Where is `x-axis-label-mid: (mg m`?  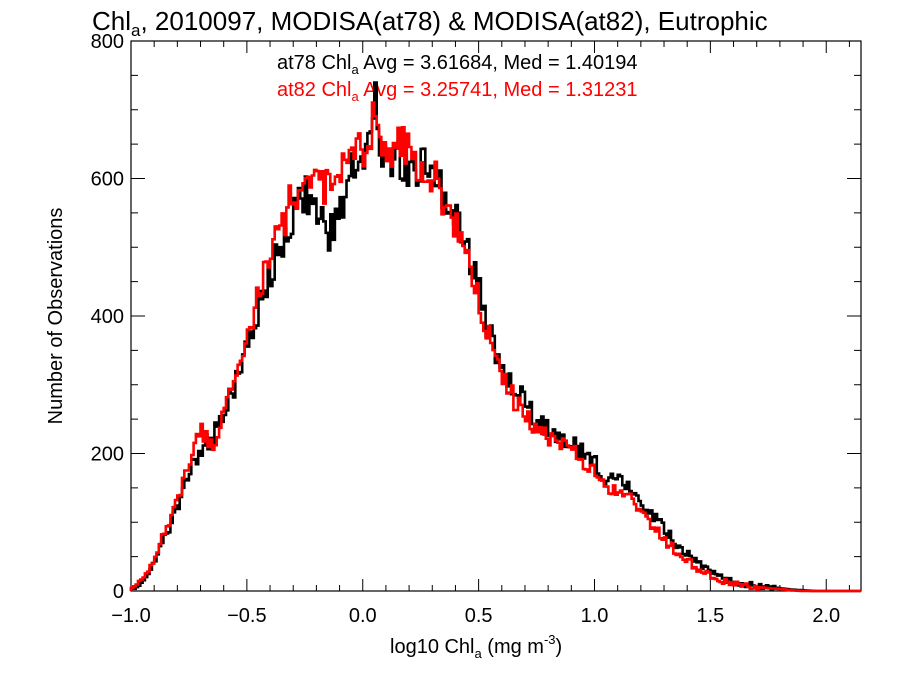 x-axis-label-mid: (mg m is located at coordinates (513, 647).